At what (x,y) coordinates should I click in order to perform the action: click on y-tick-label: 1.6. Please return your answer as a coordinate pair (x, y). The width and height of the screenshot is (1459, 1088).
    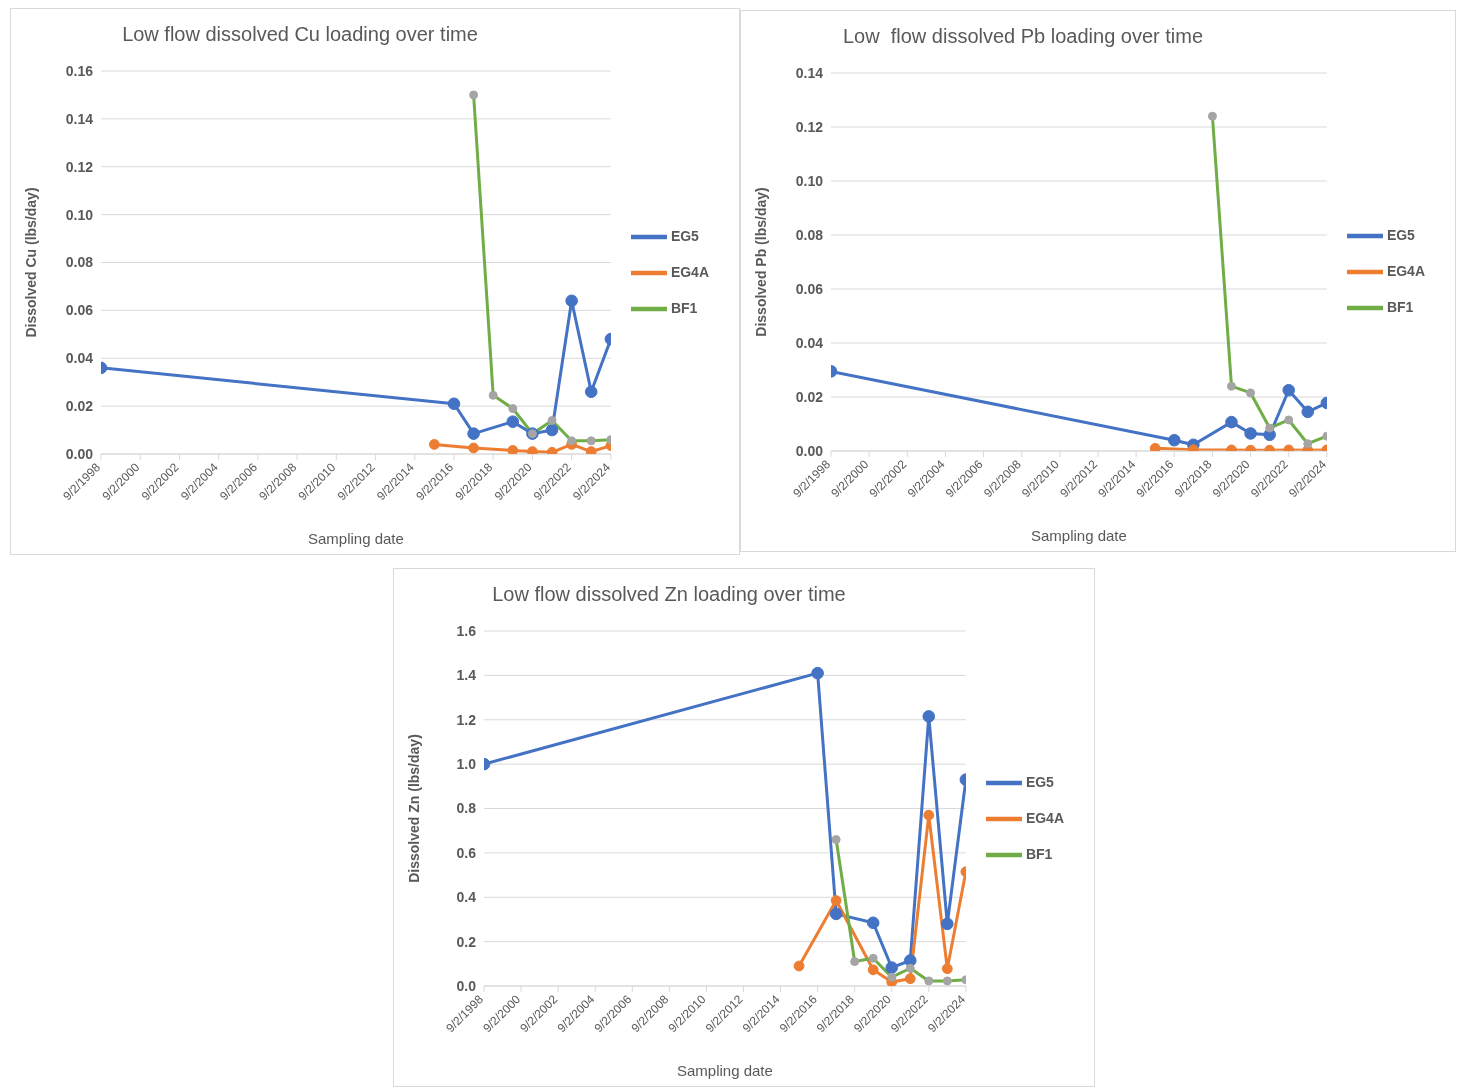
    Looking at the image, I should click on (466, 630).